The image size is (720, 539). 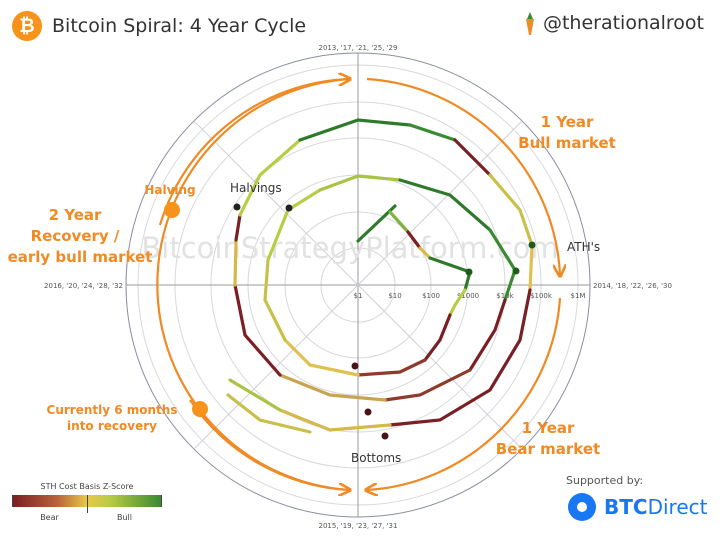 What do you see at coordinates (583, 247) in the screenshot?
I see `aths-label: ATH's` at bounding box center [583, 247].